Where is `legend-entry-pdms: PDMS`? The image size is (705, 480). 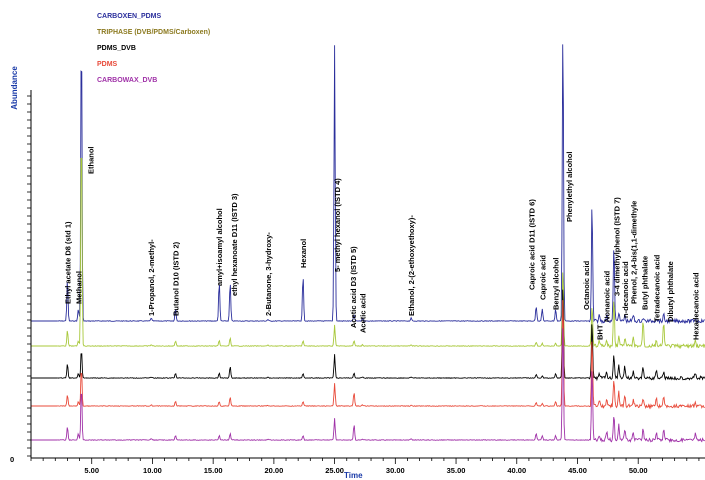
legend-entry-pdms: PDMS is located at coordinates (107, 64).